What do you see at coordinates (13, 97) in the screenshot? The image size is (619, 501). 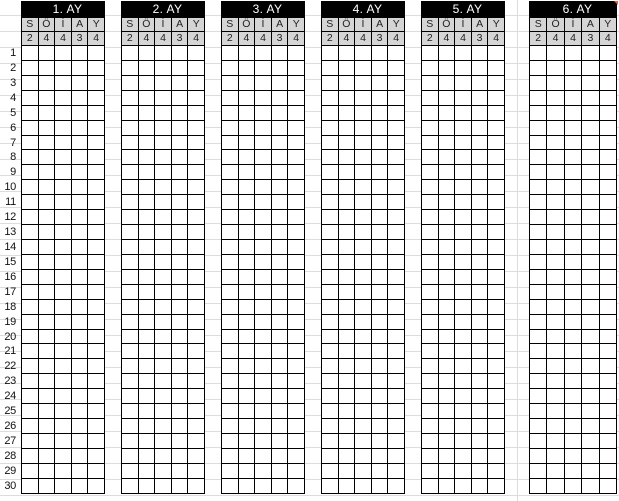 I see `row-number: 4` at bounding box center [13, 97].